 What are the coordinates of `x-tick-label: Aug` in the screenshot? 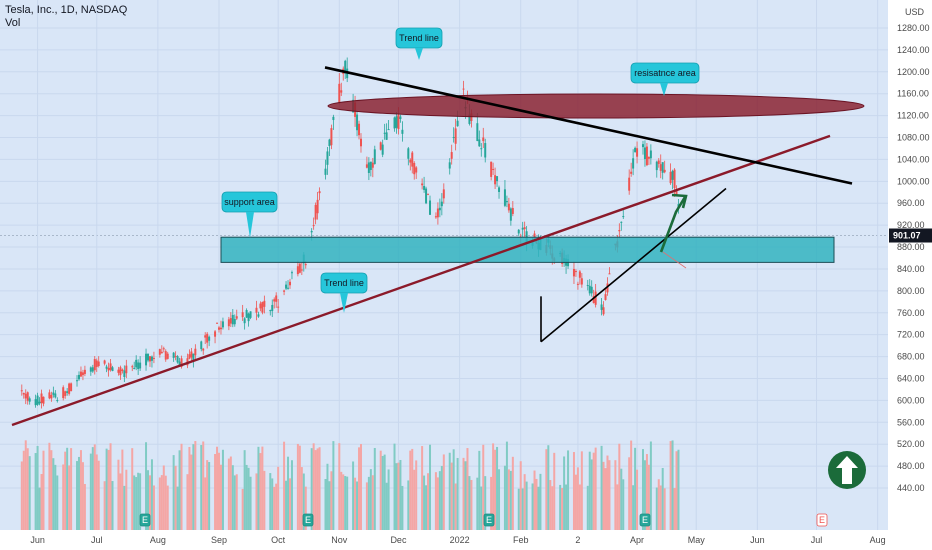 It's located at (878, 540).